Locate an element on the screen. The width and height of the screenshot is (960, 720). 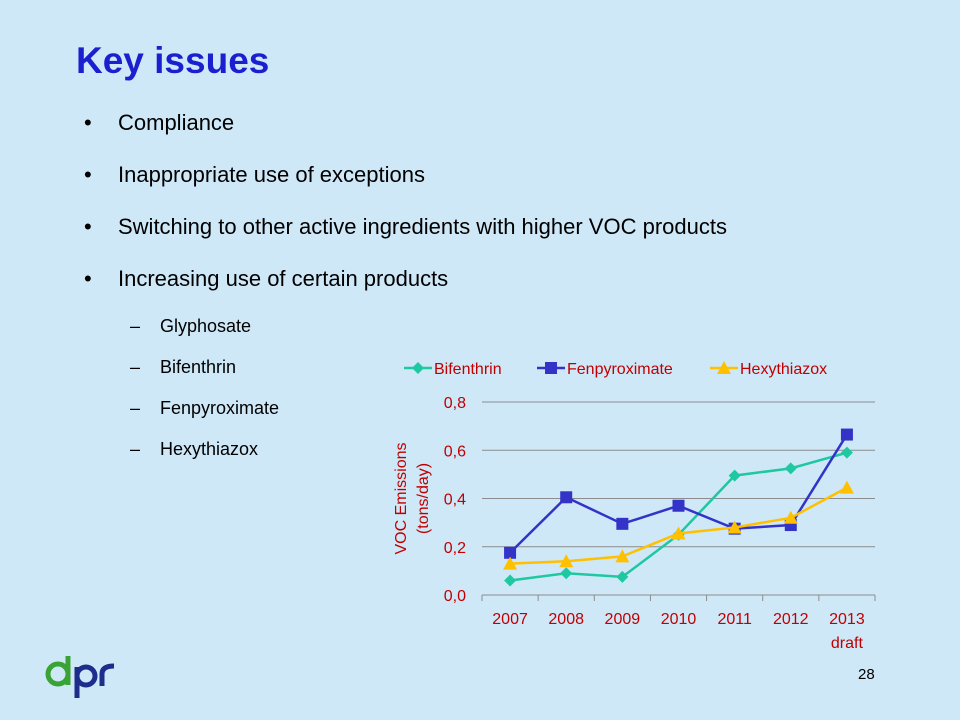
legend-entry: Hexythiazox is located at coordinates (768, 369).